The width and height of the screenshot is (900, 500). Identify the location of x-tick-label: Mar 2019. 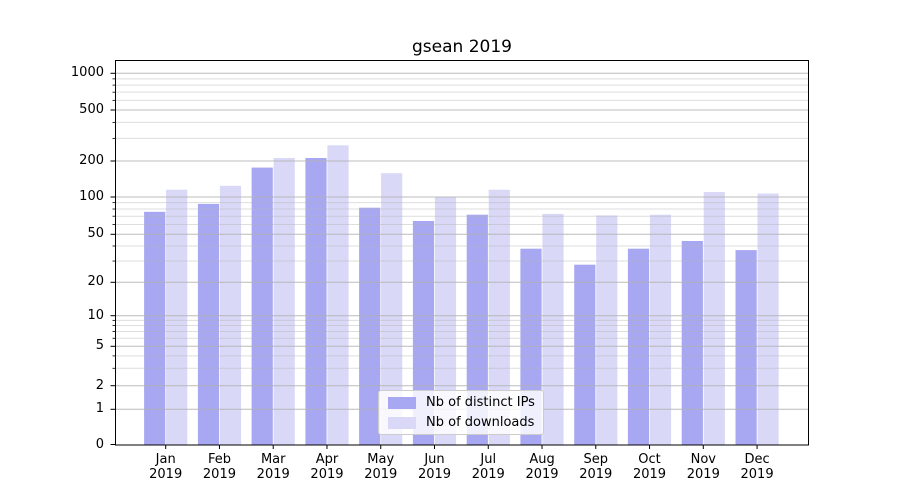
(273, 467).